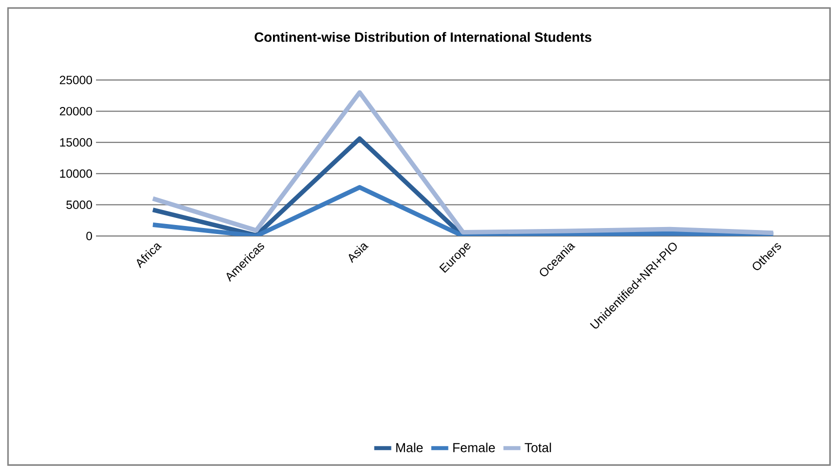  I want to click on y-tick-label: 15000, so click(76, 142).